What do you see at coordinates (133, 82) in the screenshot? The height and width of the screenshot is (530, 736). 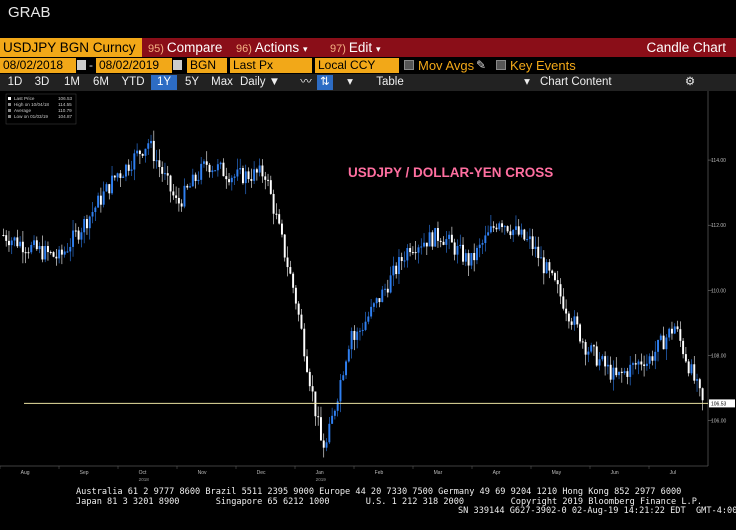 I see `period-ytd: YTD` at bounding box center [133, 82].